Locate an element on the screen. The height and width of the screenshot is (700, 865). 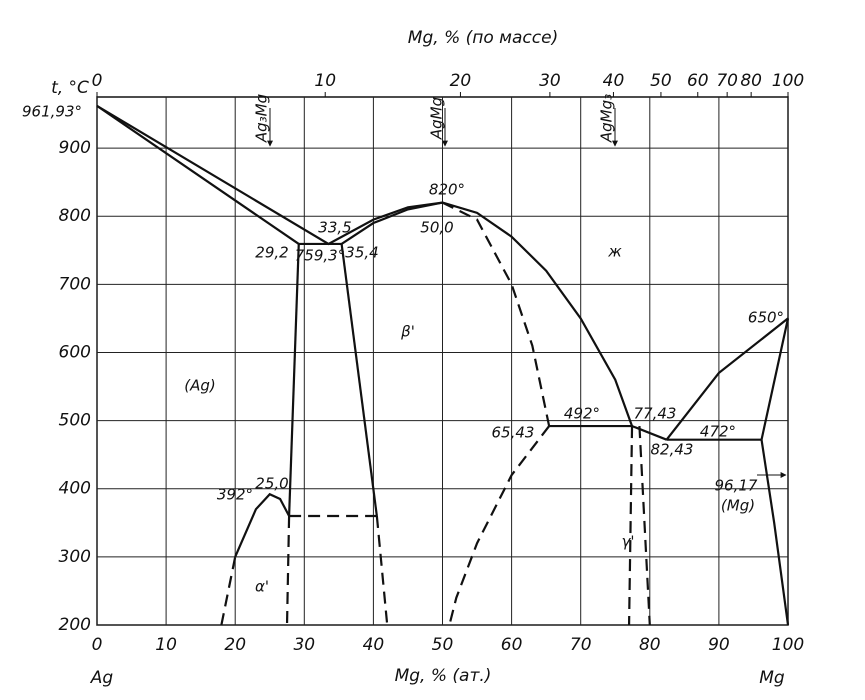
x2-tick-label: 20 is located at coordinates (461, 81).